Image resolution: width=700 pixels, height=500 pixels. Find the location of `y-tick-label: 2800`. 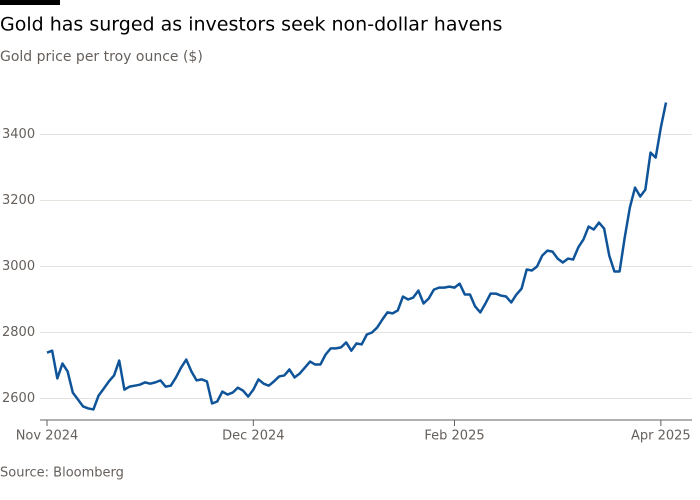

y-tick-label: 2800 is located at coordinates (18, 332).